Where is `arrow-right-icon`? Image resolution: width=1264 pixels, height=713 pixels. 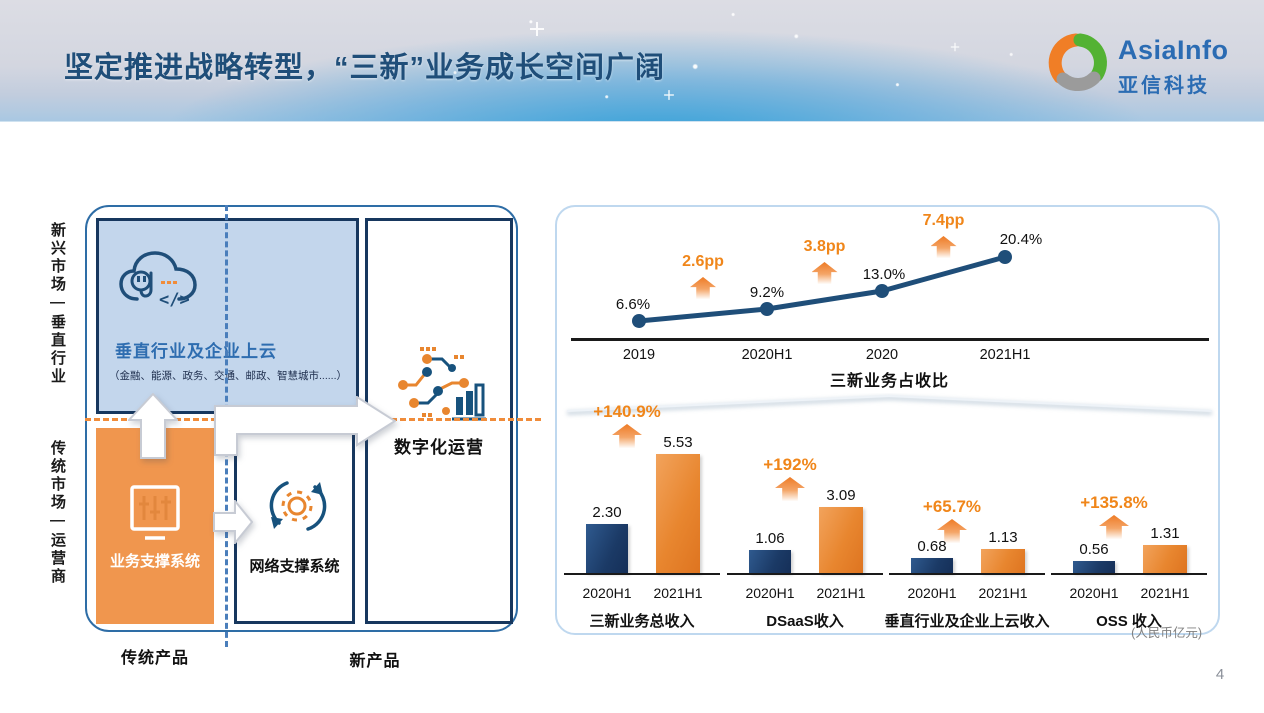
arrow-right-icon is located at coordinates (233, 522).